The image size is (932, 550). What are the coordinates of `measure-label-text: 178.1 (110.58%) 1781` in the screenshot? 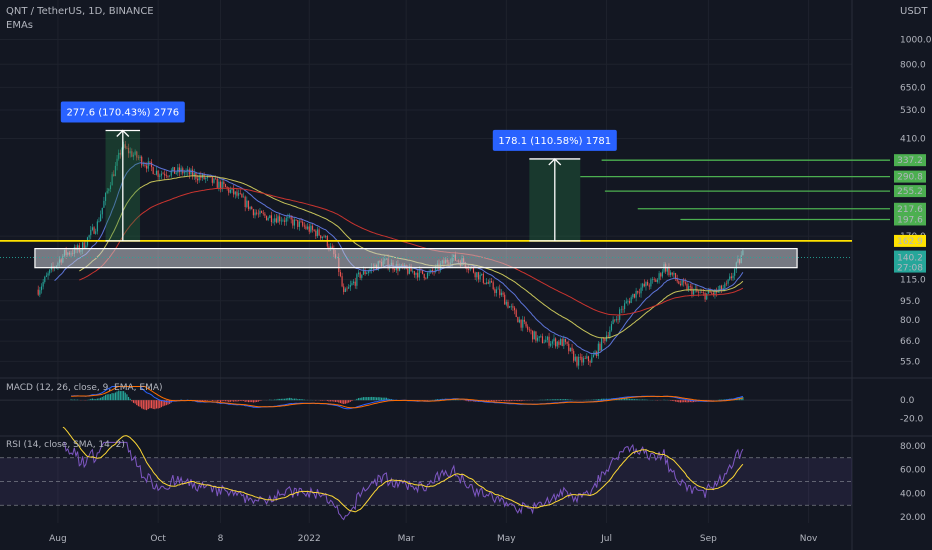 It's located at (554, 141).